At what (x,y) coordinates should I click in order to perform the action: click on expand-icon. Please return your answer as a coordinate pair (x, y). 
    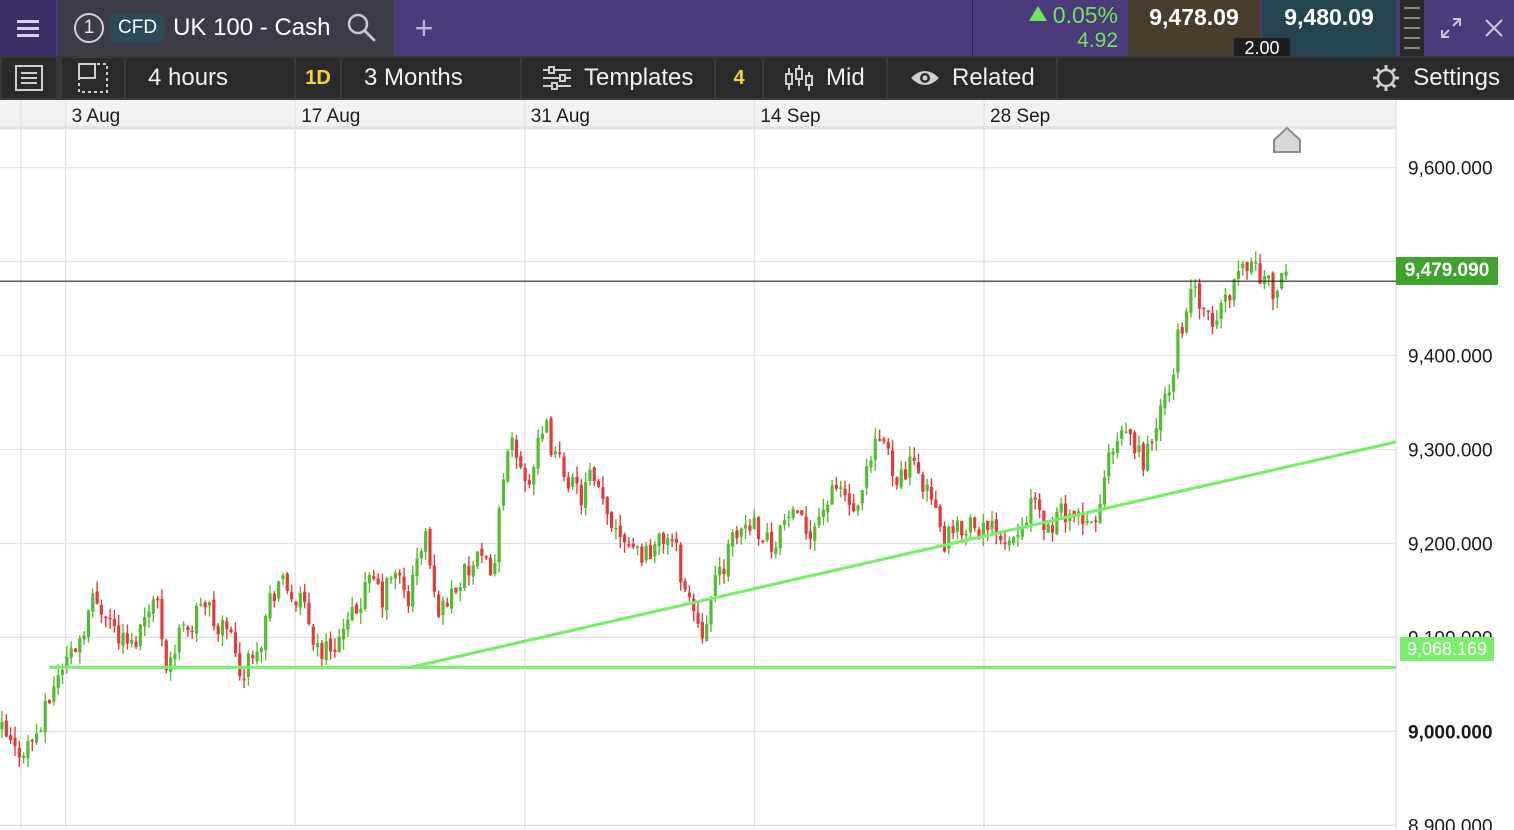
    Looking at the image, I should click on (1451, 28).